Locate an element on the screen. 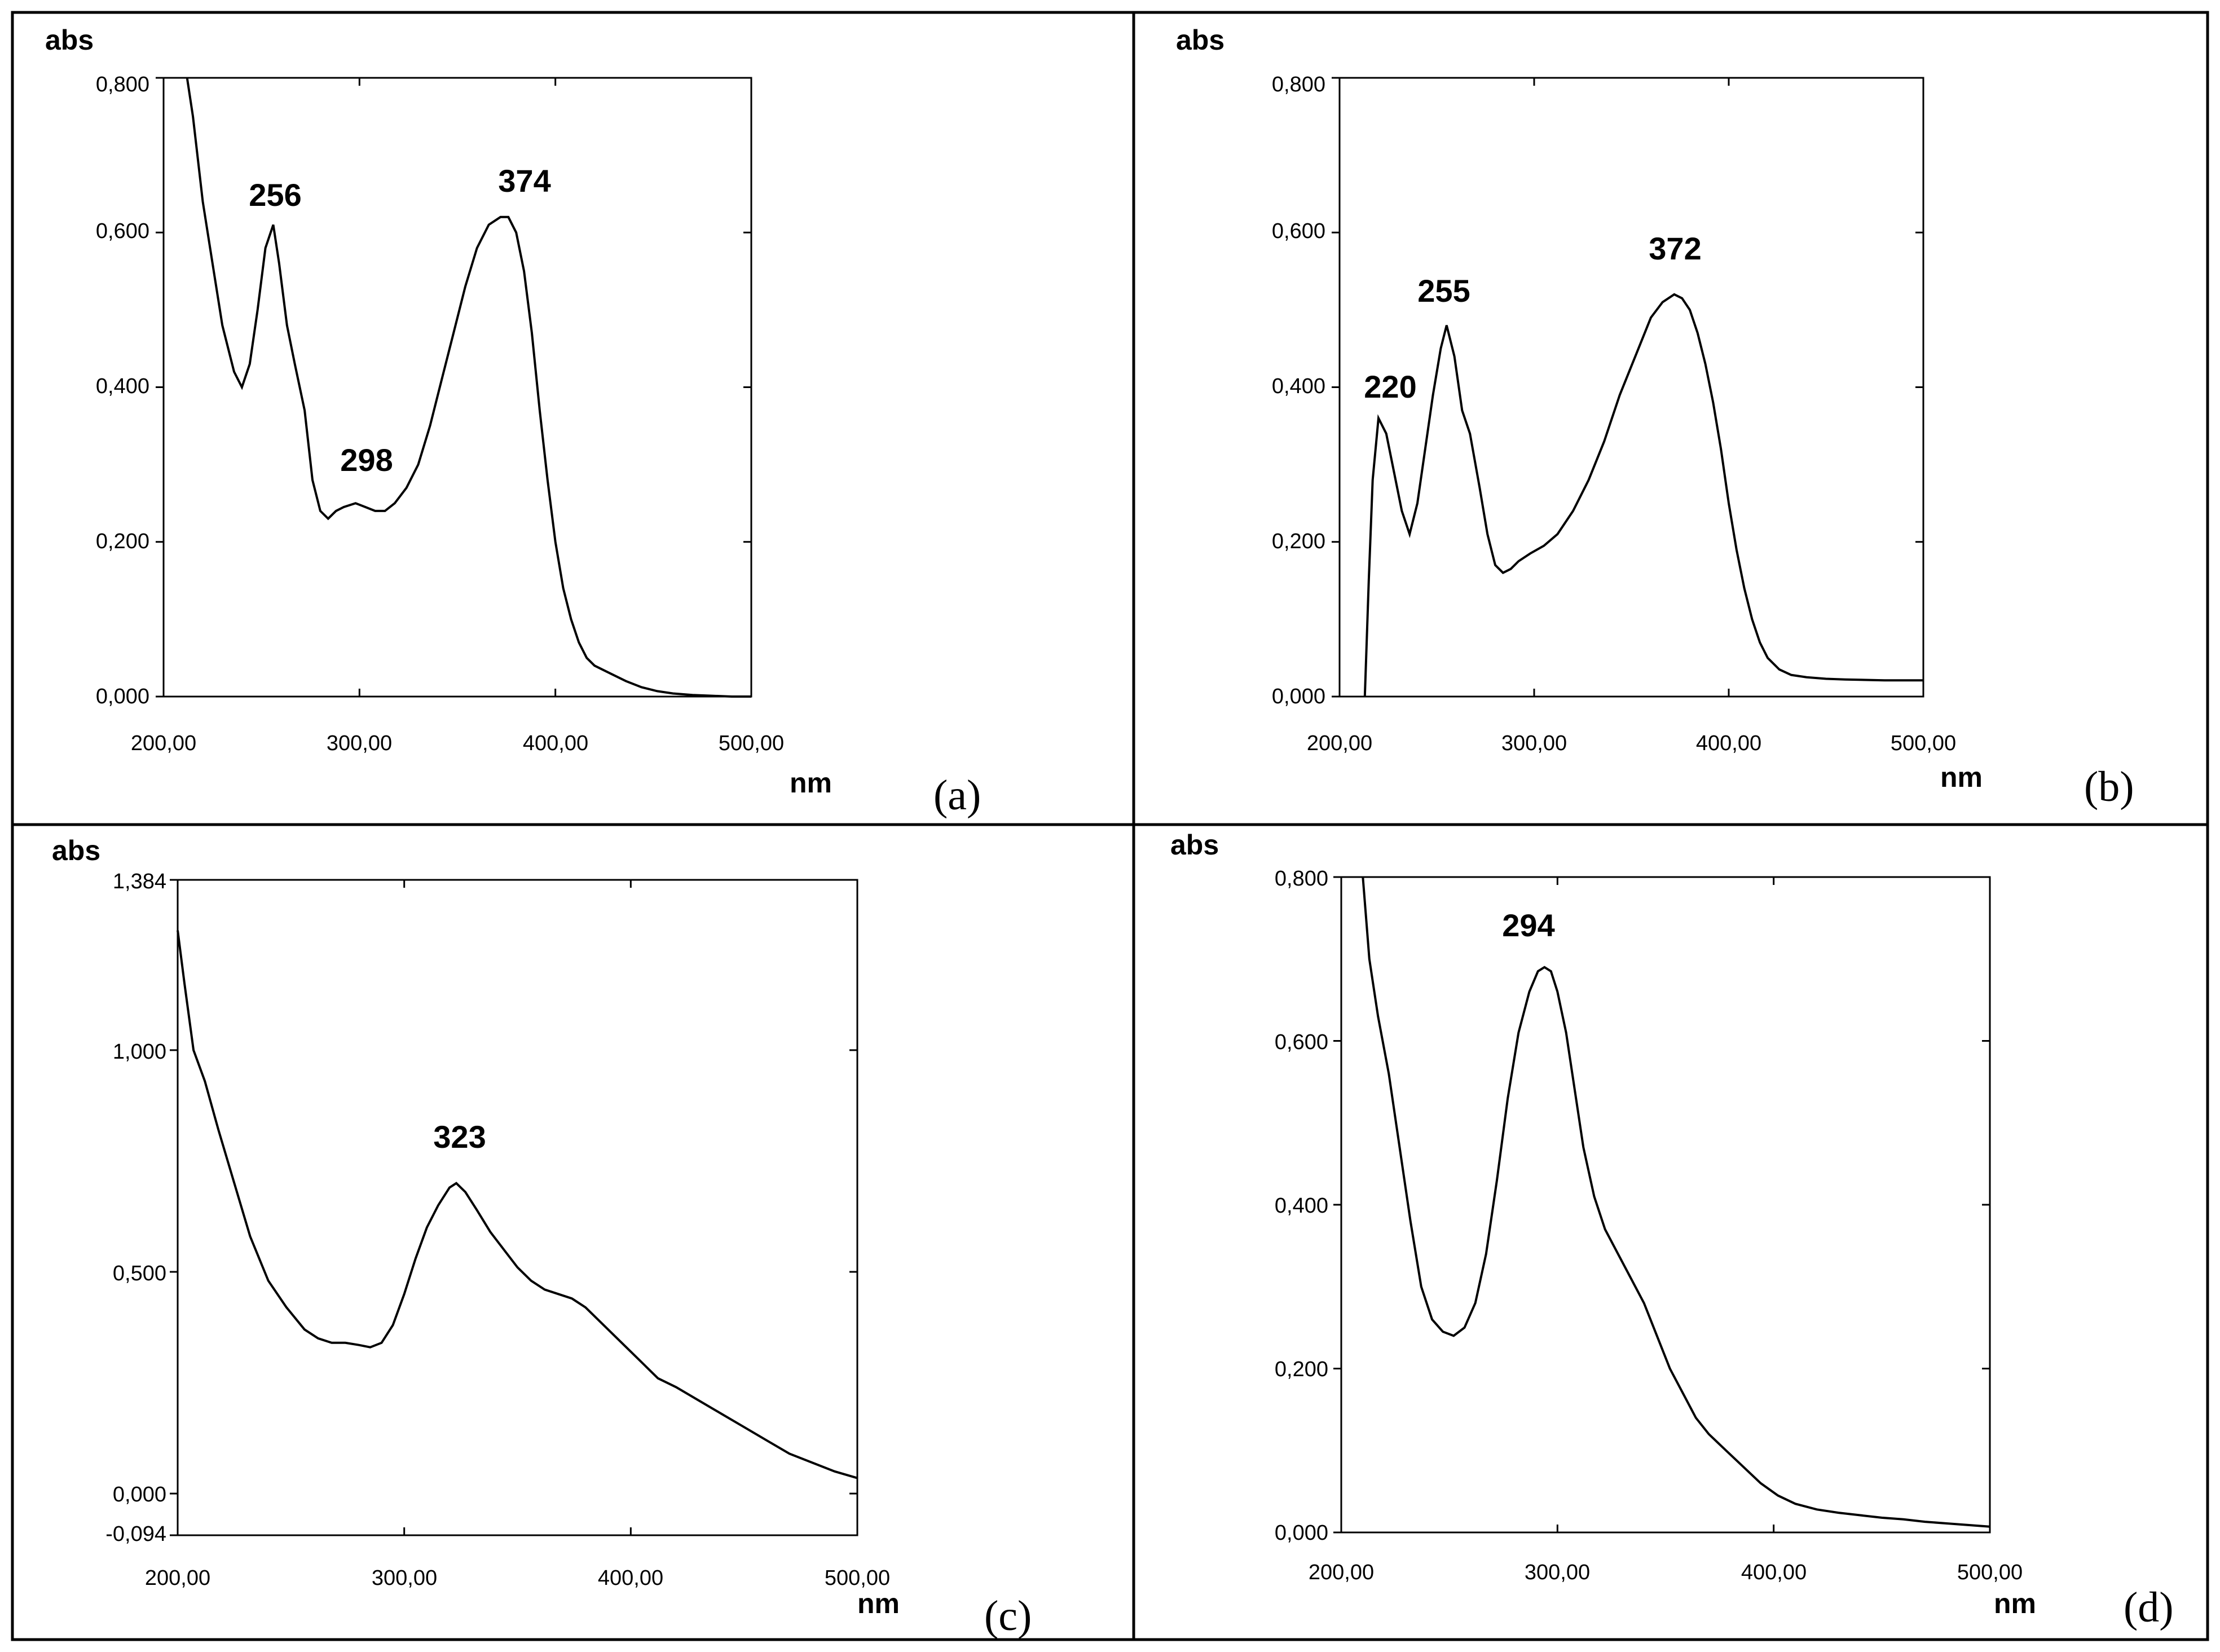 The width and height of the screenshot is (2220, 1652). x-tick-c-3: 500,00 is located at coordinates (857, 1578).